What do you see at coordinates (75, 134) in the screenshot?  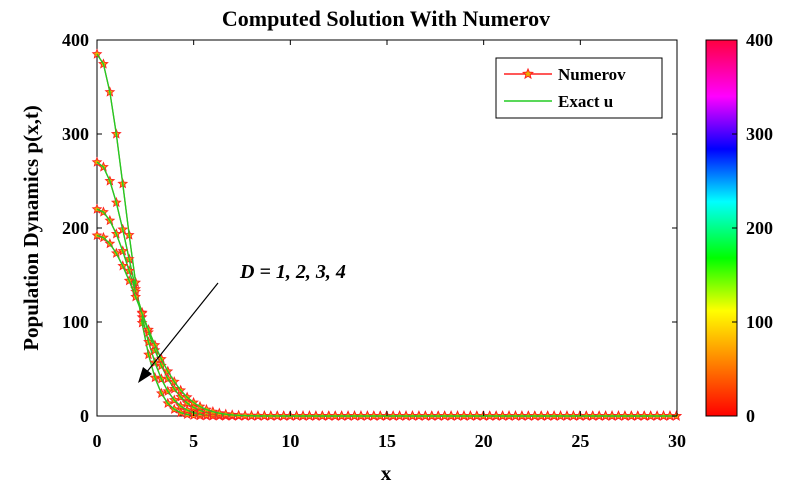 I see `y-tick-label: 300` at bounding box center [75, 134].